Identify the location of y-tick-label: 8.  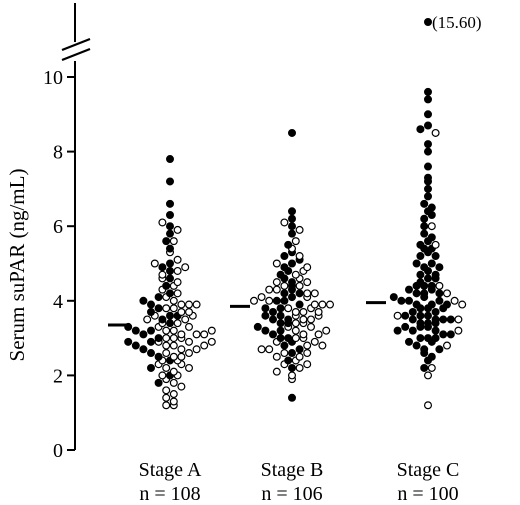
(58, 153).